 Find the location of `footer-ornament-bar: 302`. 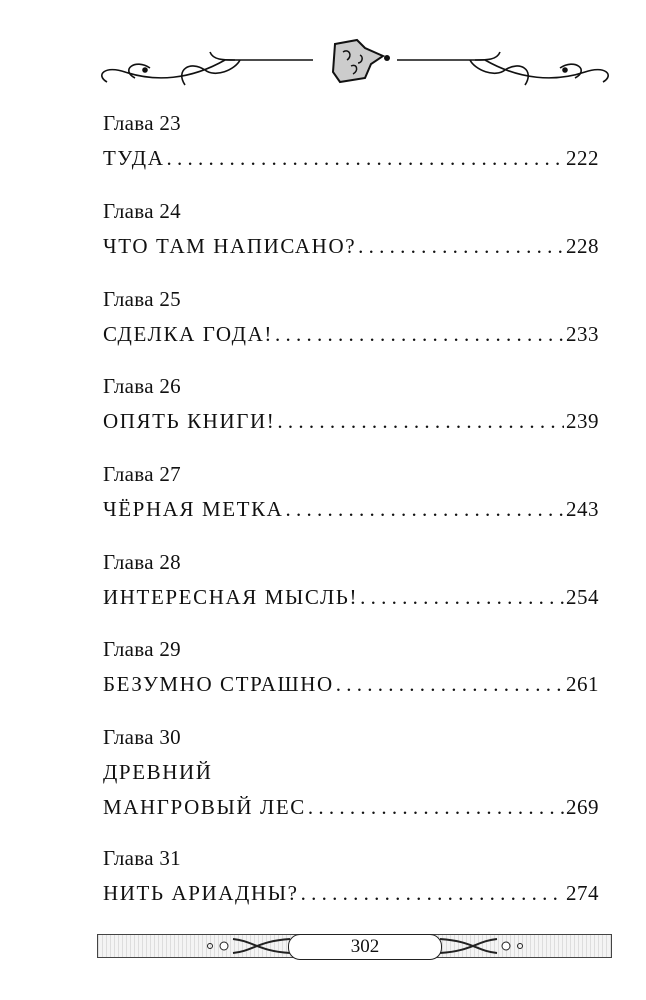

footer-ornament-bar: 302 is located at coordinates (354, 947).